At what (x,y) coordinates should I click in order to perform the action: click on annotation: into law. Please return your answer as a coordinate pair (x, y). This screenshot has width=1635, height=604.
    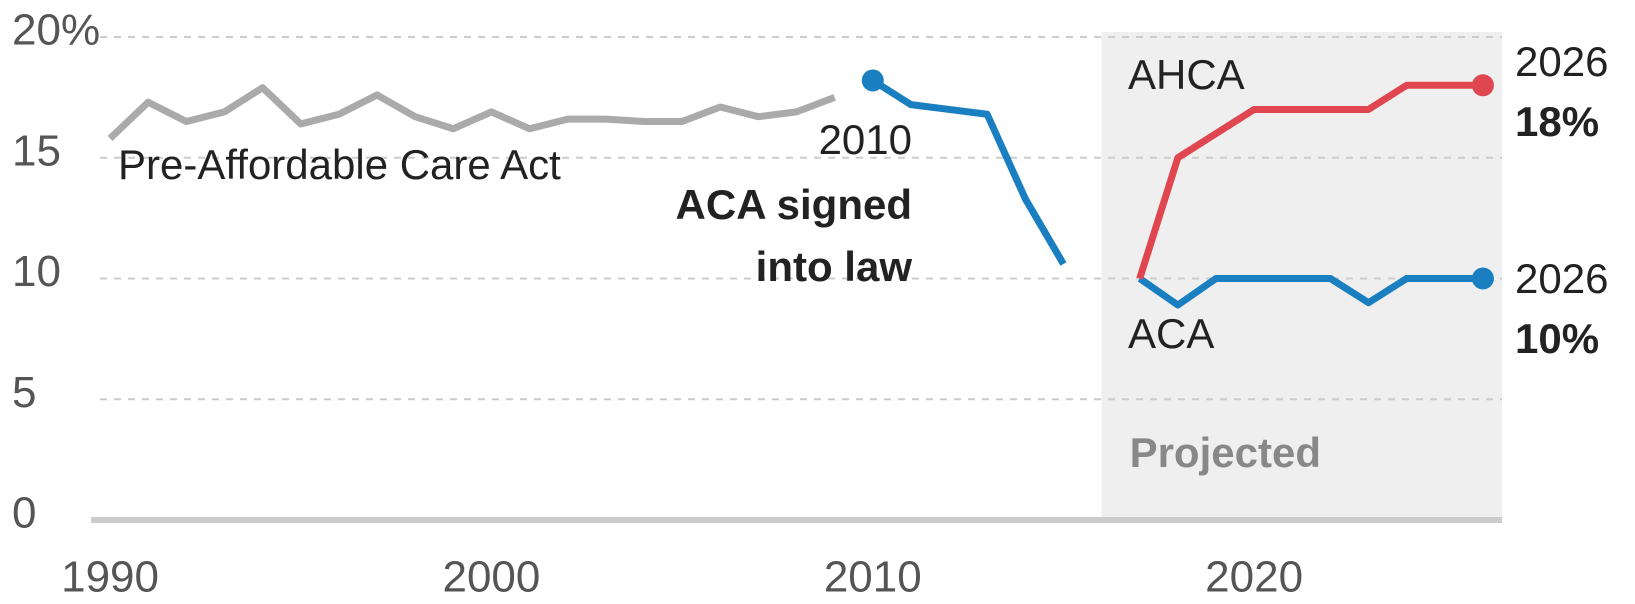
    Looking at the image, I should click on (834, 266).